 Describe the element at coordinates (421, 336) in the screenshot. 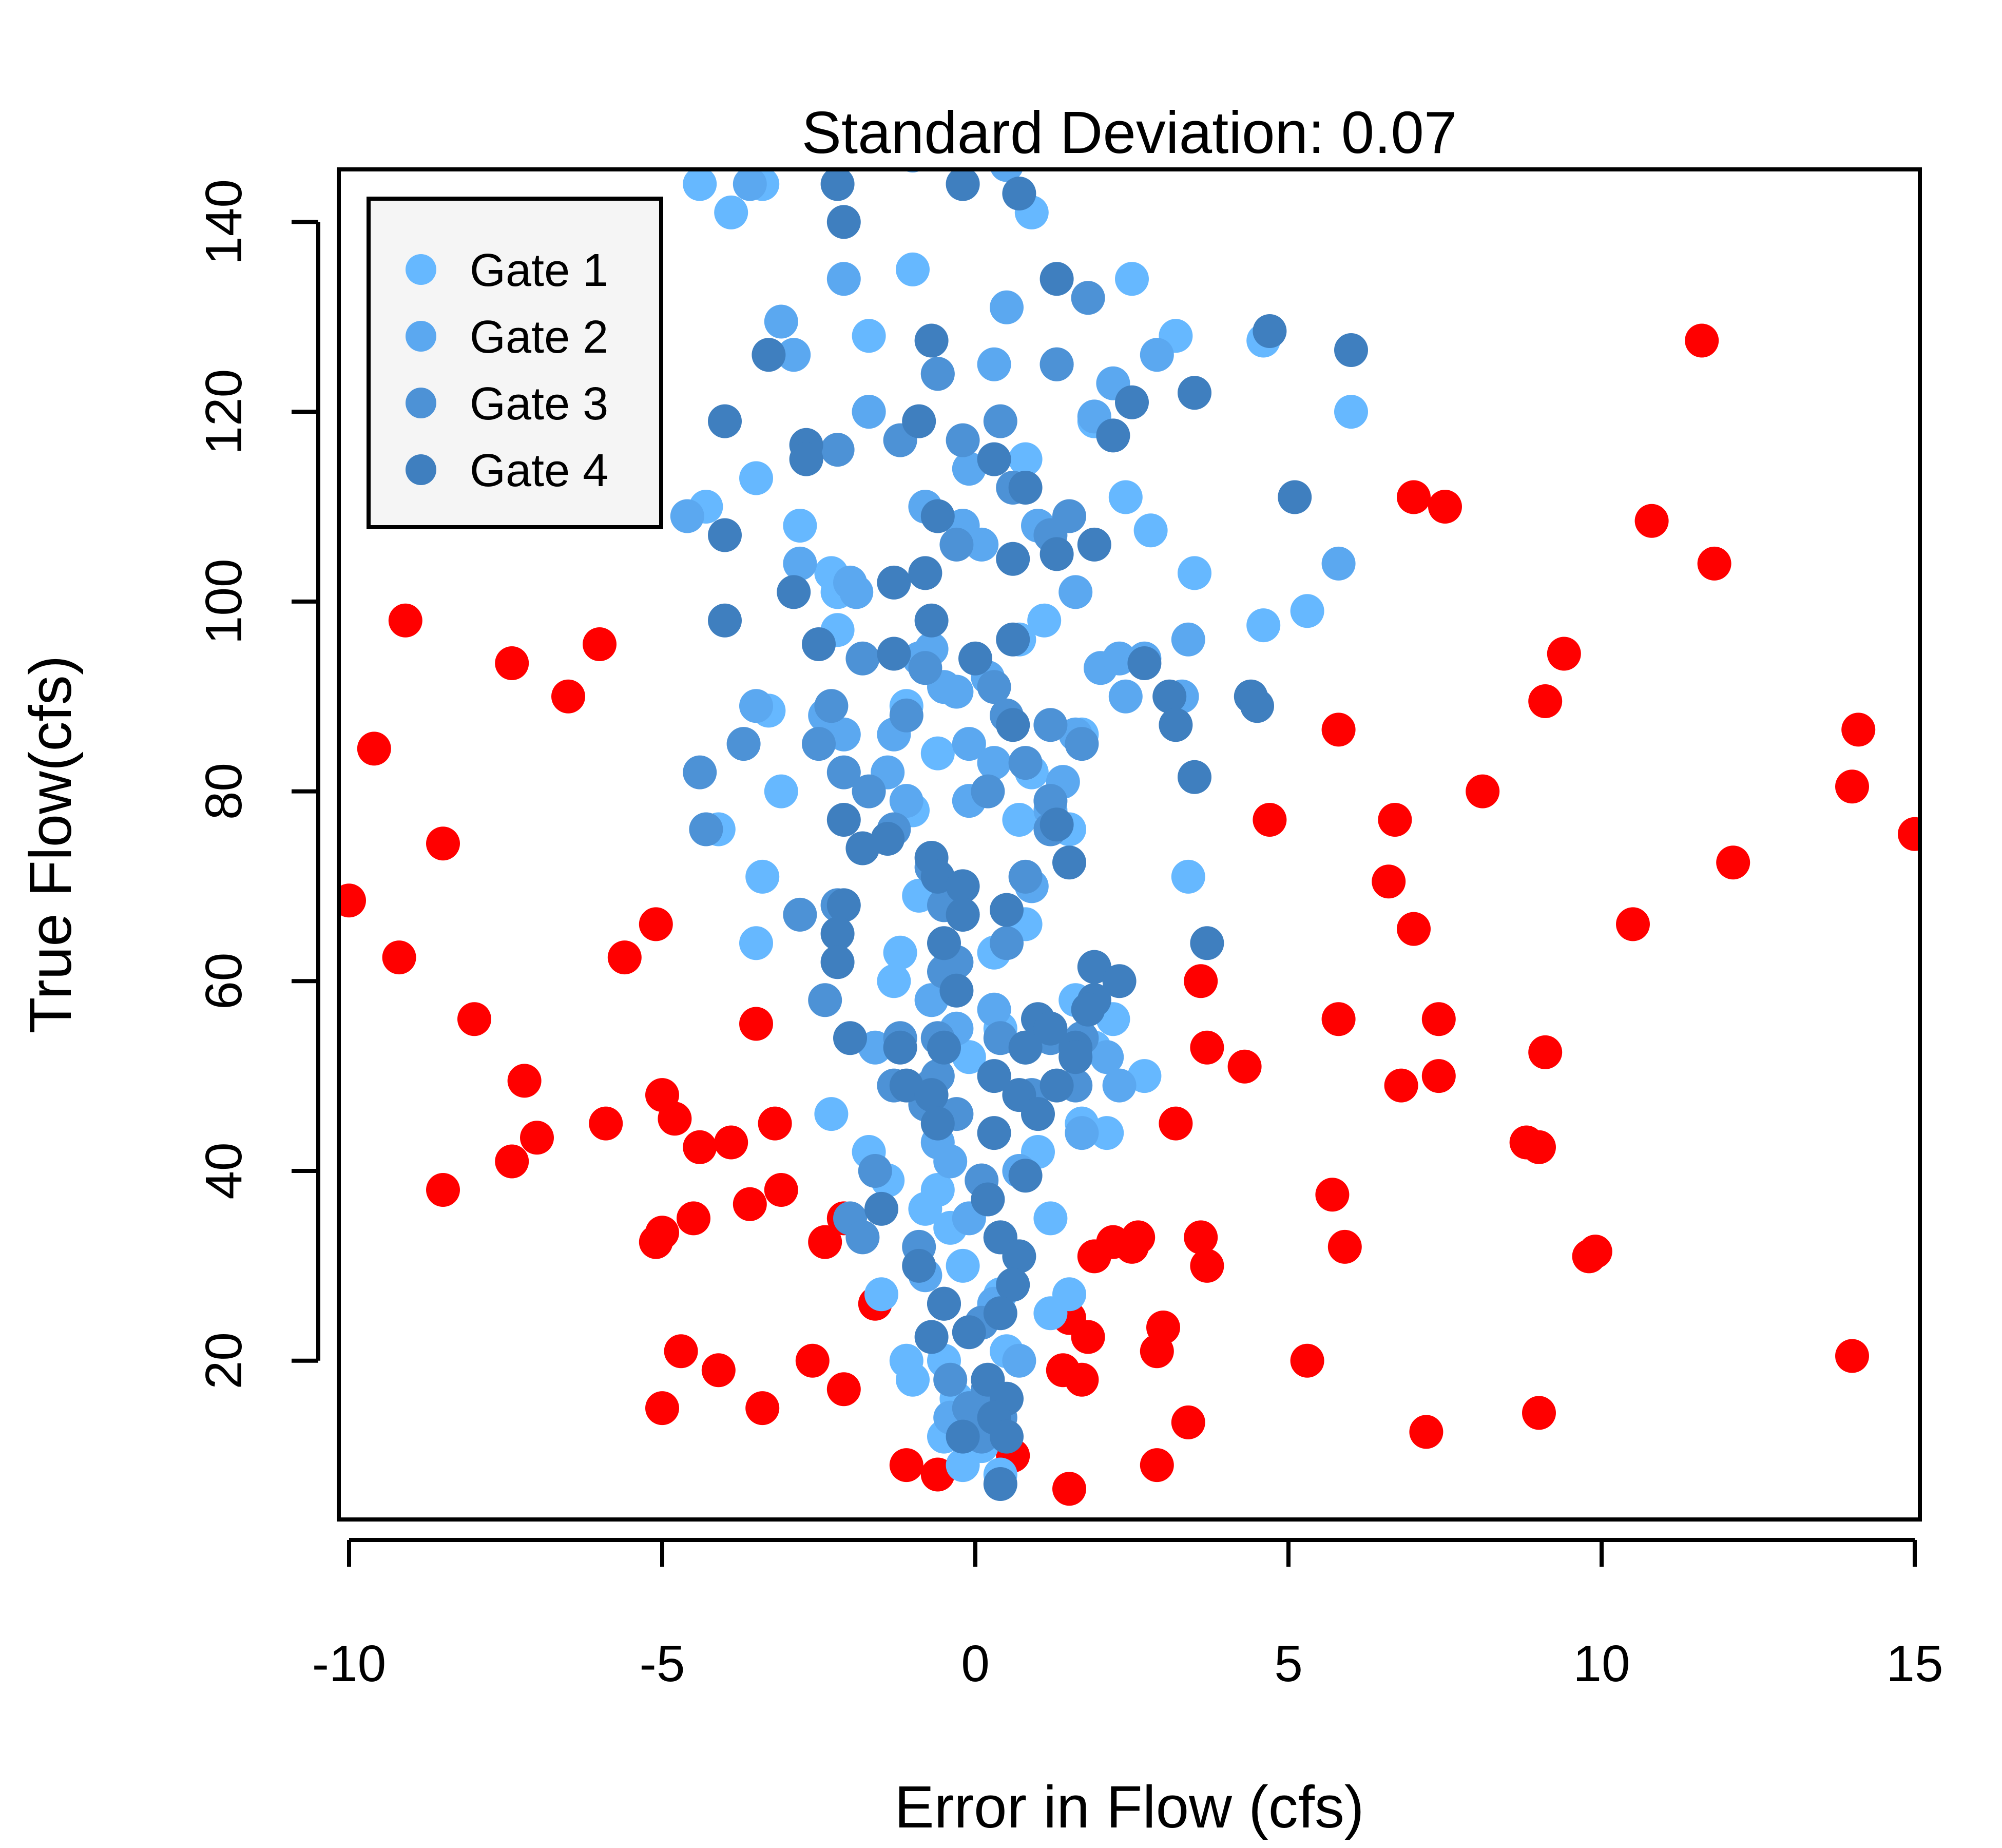

I see `legend-marker` at that location.